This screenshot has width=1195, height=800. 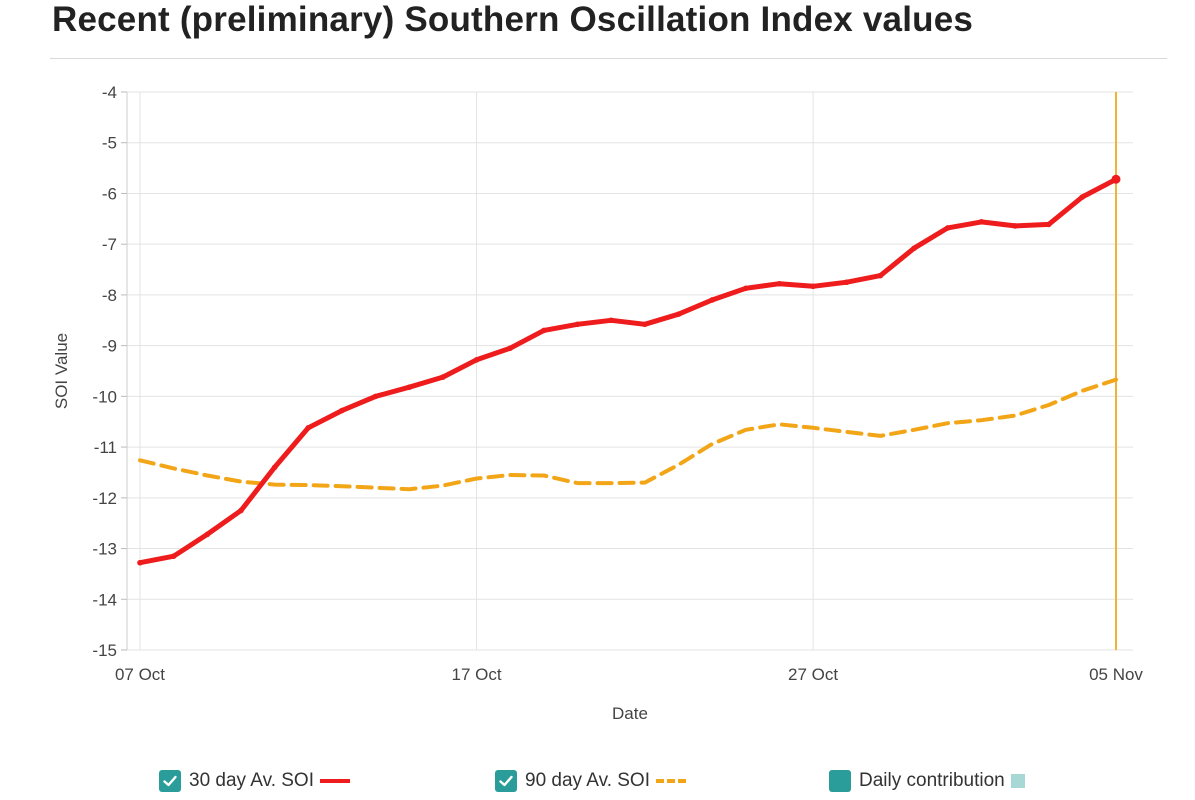 What do you see at coordinates (109, 295) in the screenshot?
I see `y-tick-label: -8` at bounding box center [109, 295].